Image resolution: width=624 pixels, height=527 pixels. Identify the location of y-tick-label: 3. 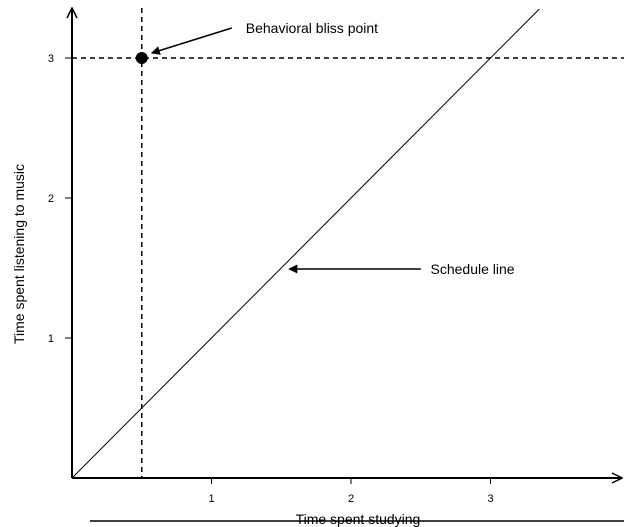
(51, 59).